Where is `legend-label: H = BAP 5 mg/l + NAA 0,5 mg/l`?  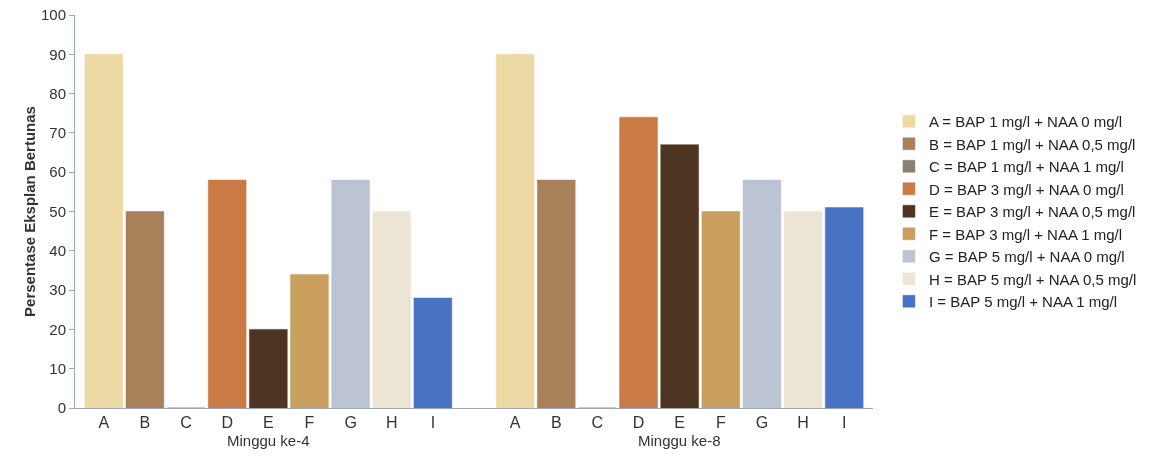 legend-label: H = BAP 5 mg/l + NAA 0,5 mg/l is located at coordinates (1032, 279).